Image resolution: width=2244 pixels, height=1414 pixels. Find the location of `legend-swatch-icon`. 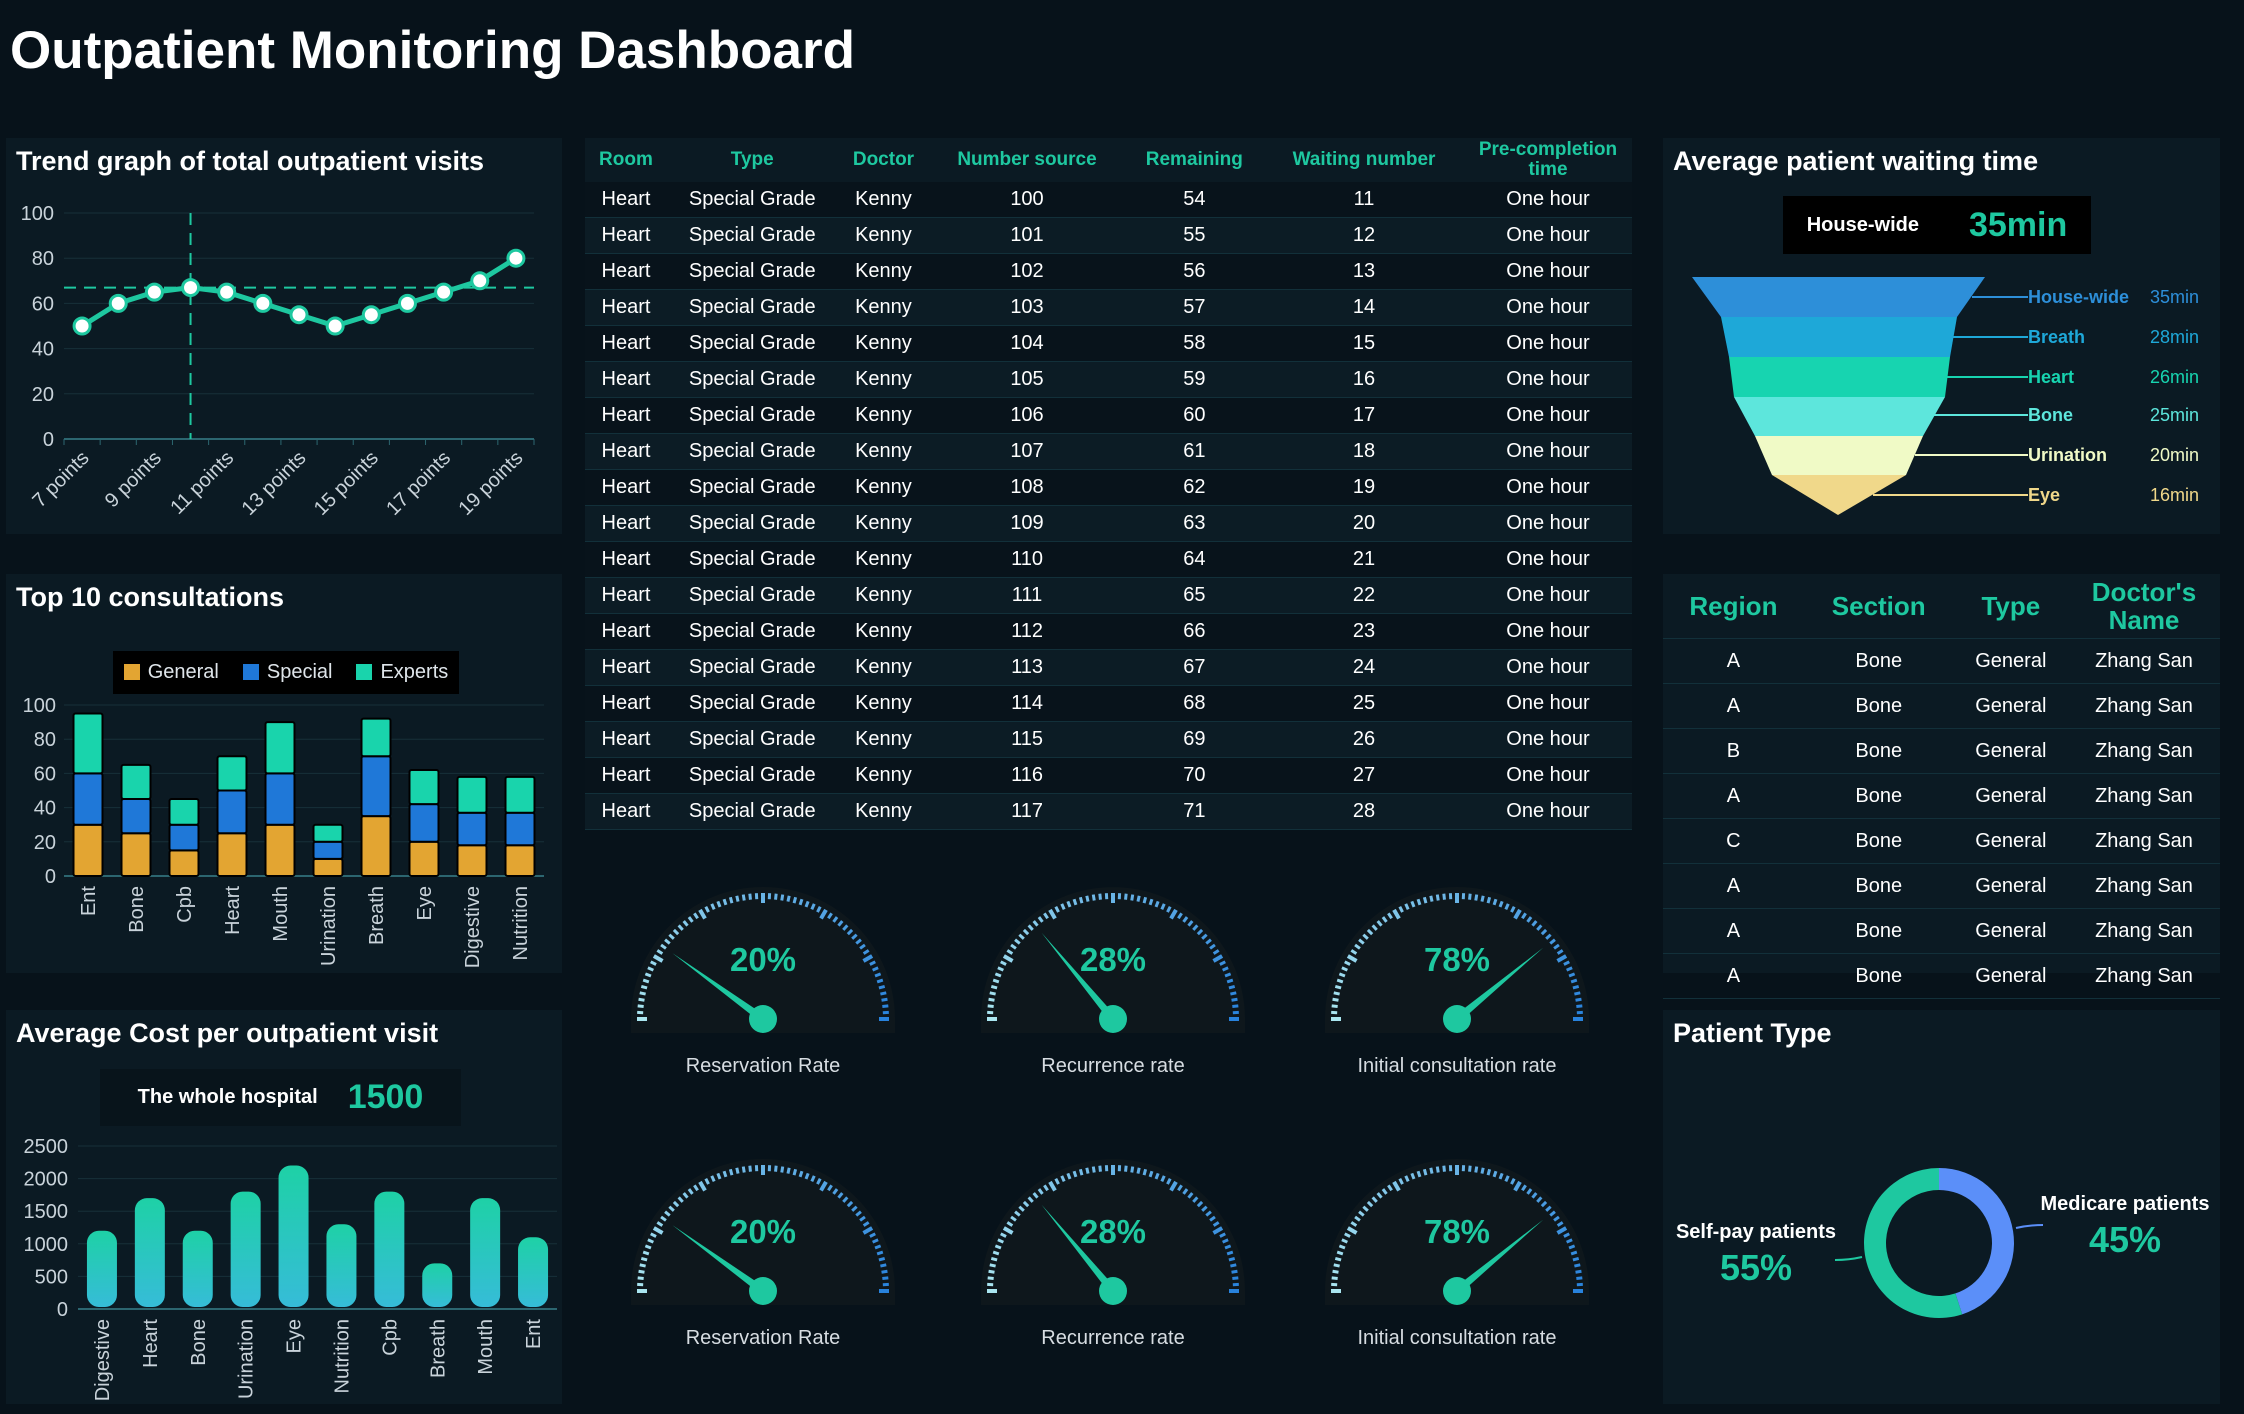

legend-swatch-icon is located at coordinates (131, 672).